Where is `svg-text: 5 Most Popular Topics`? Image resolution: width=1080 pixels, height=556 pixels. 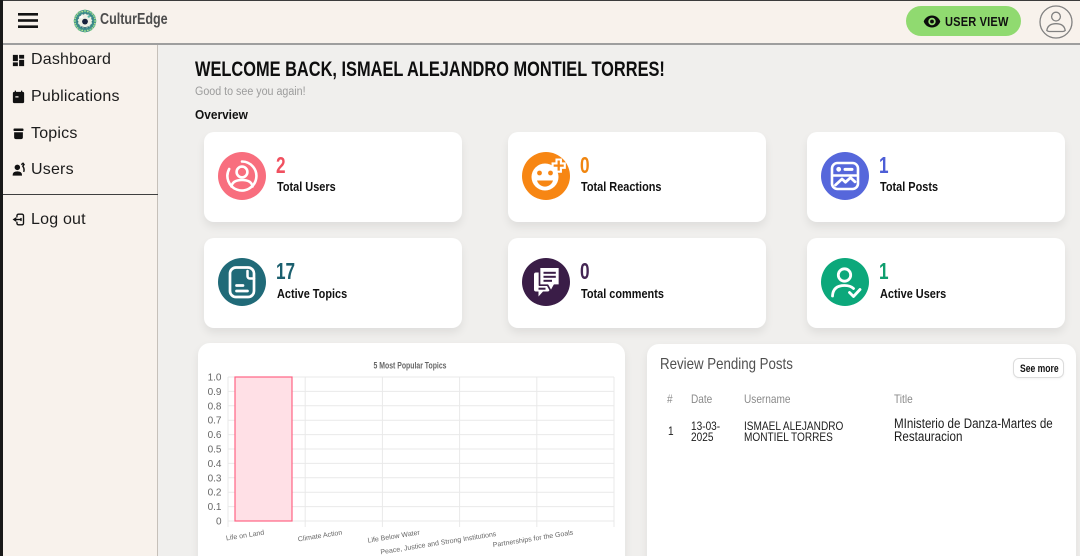 svg-text: 5 Most Popular Topics is located at coordinates (410, 366).